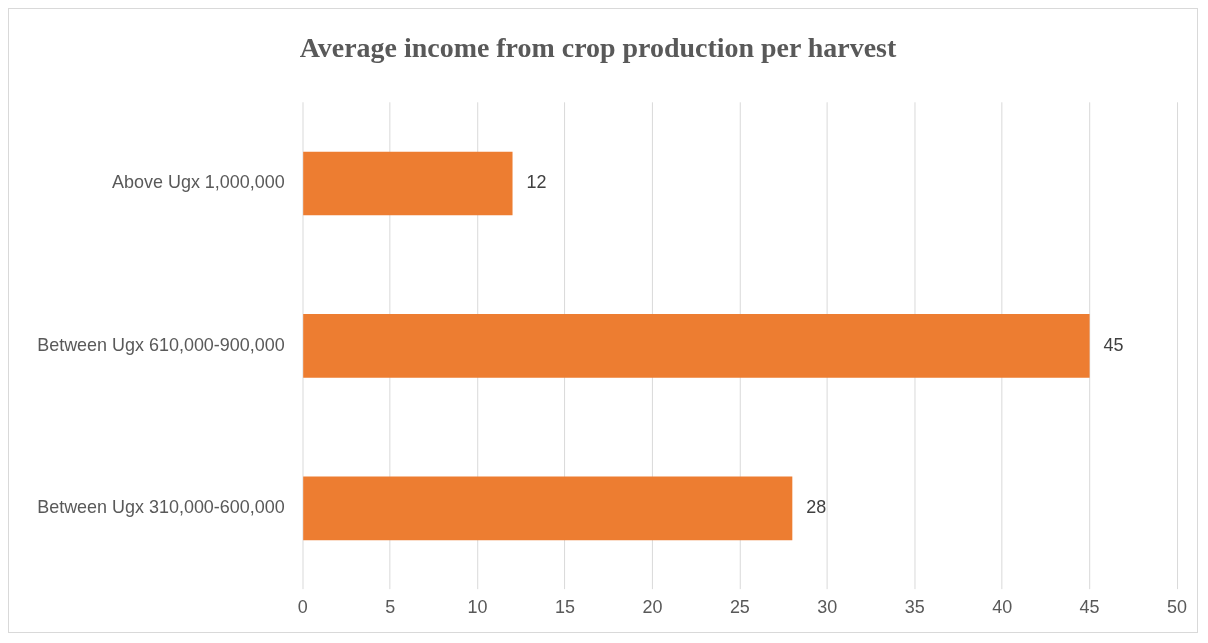 This screenshot has height=643, width=1208. What do you see at coordinates (827, 607) in the screenshot?
I see `x-tick-label: 30` at bounding box center [827, 607].